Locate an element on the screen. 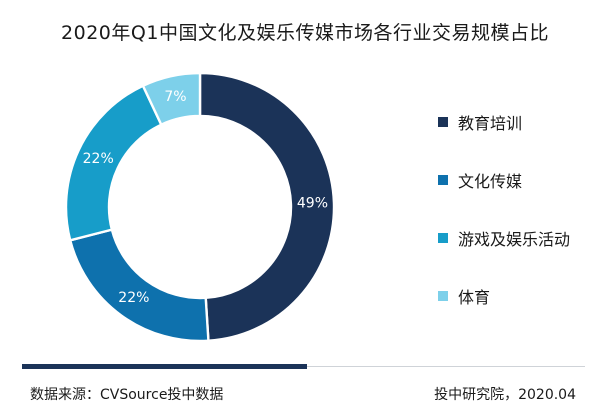  legend-item-culture-media: 文化传媒 is located at coordinates (480, 180).